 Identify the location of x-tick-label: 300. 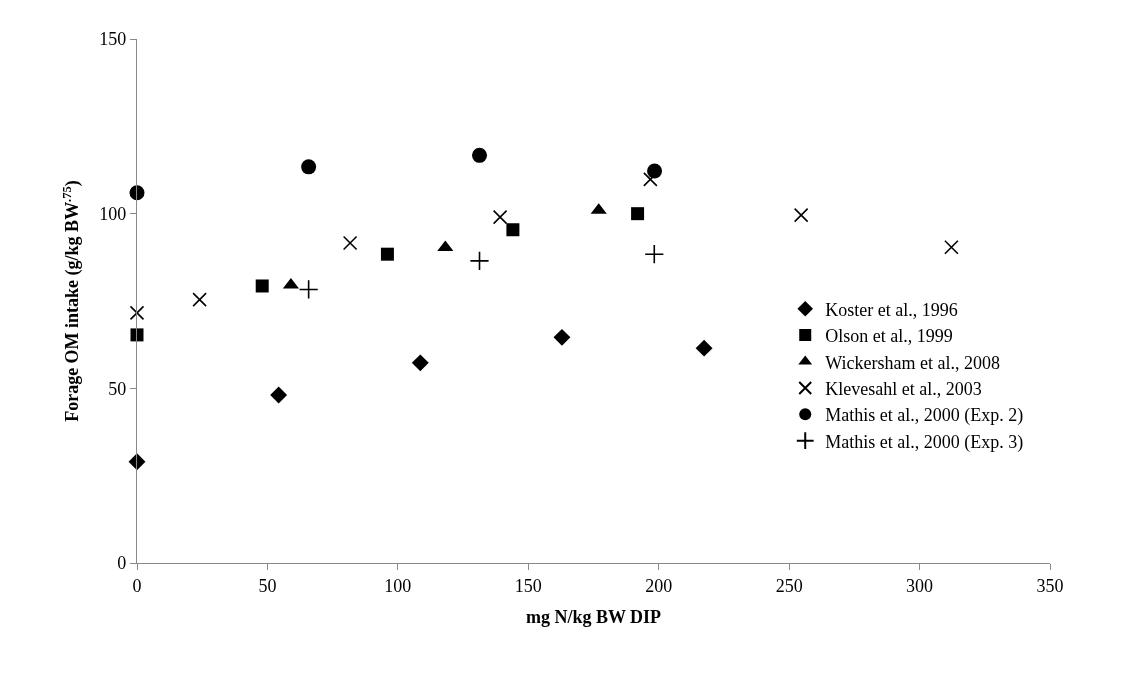
(920, 585).